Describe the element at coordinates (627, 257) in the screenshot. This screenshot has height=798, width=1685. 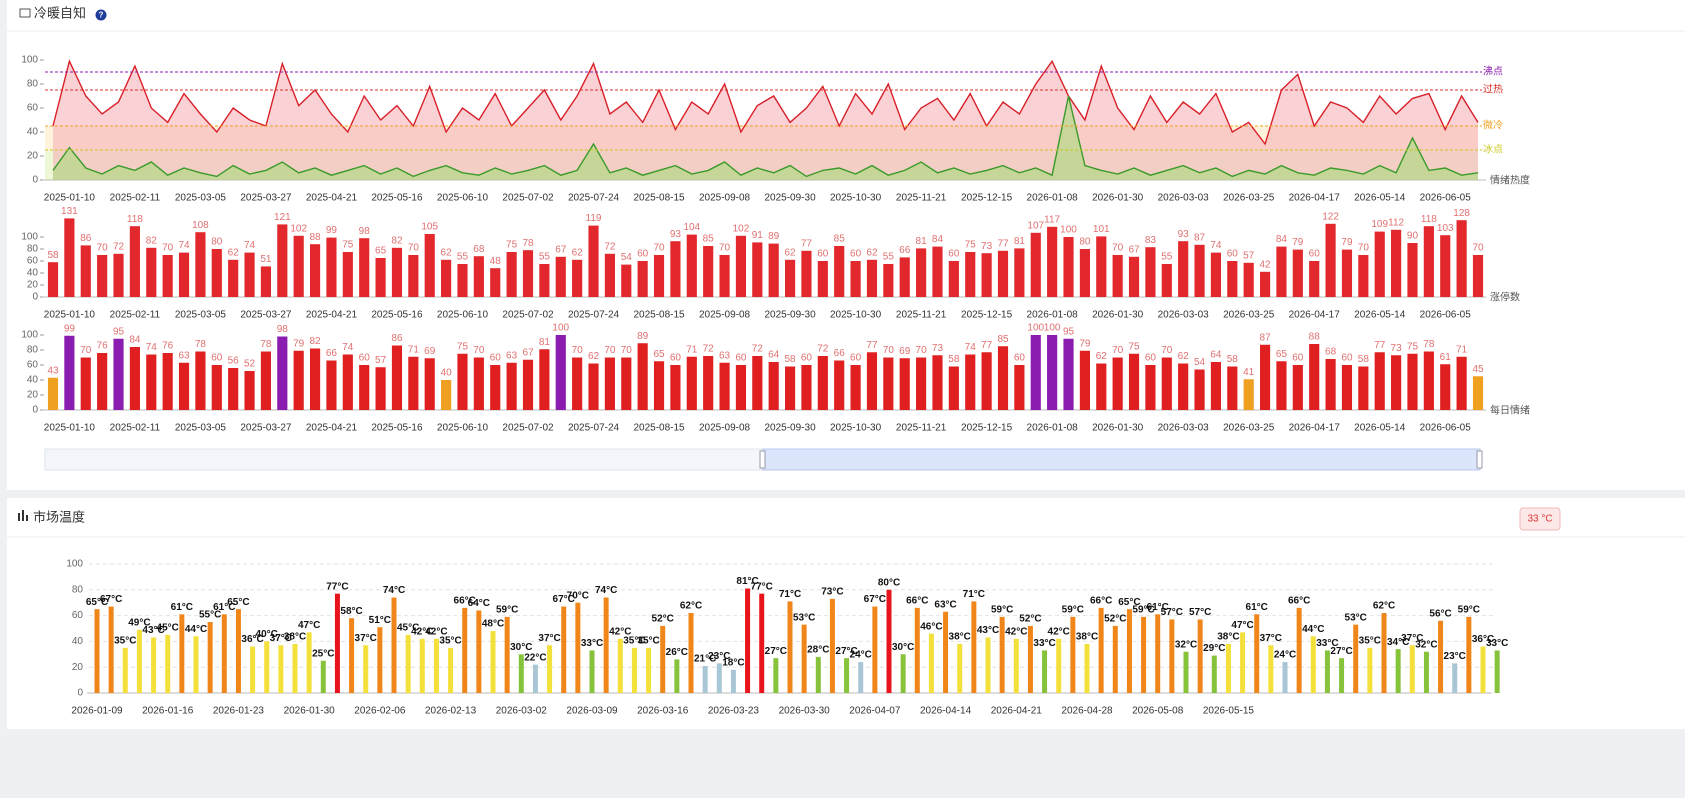
I see `value-label: 54` at that location.